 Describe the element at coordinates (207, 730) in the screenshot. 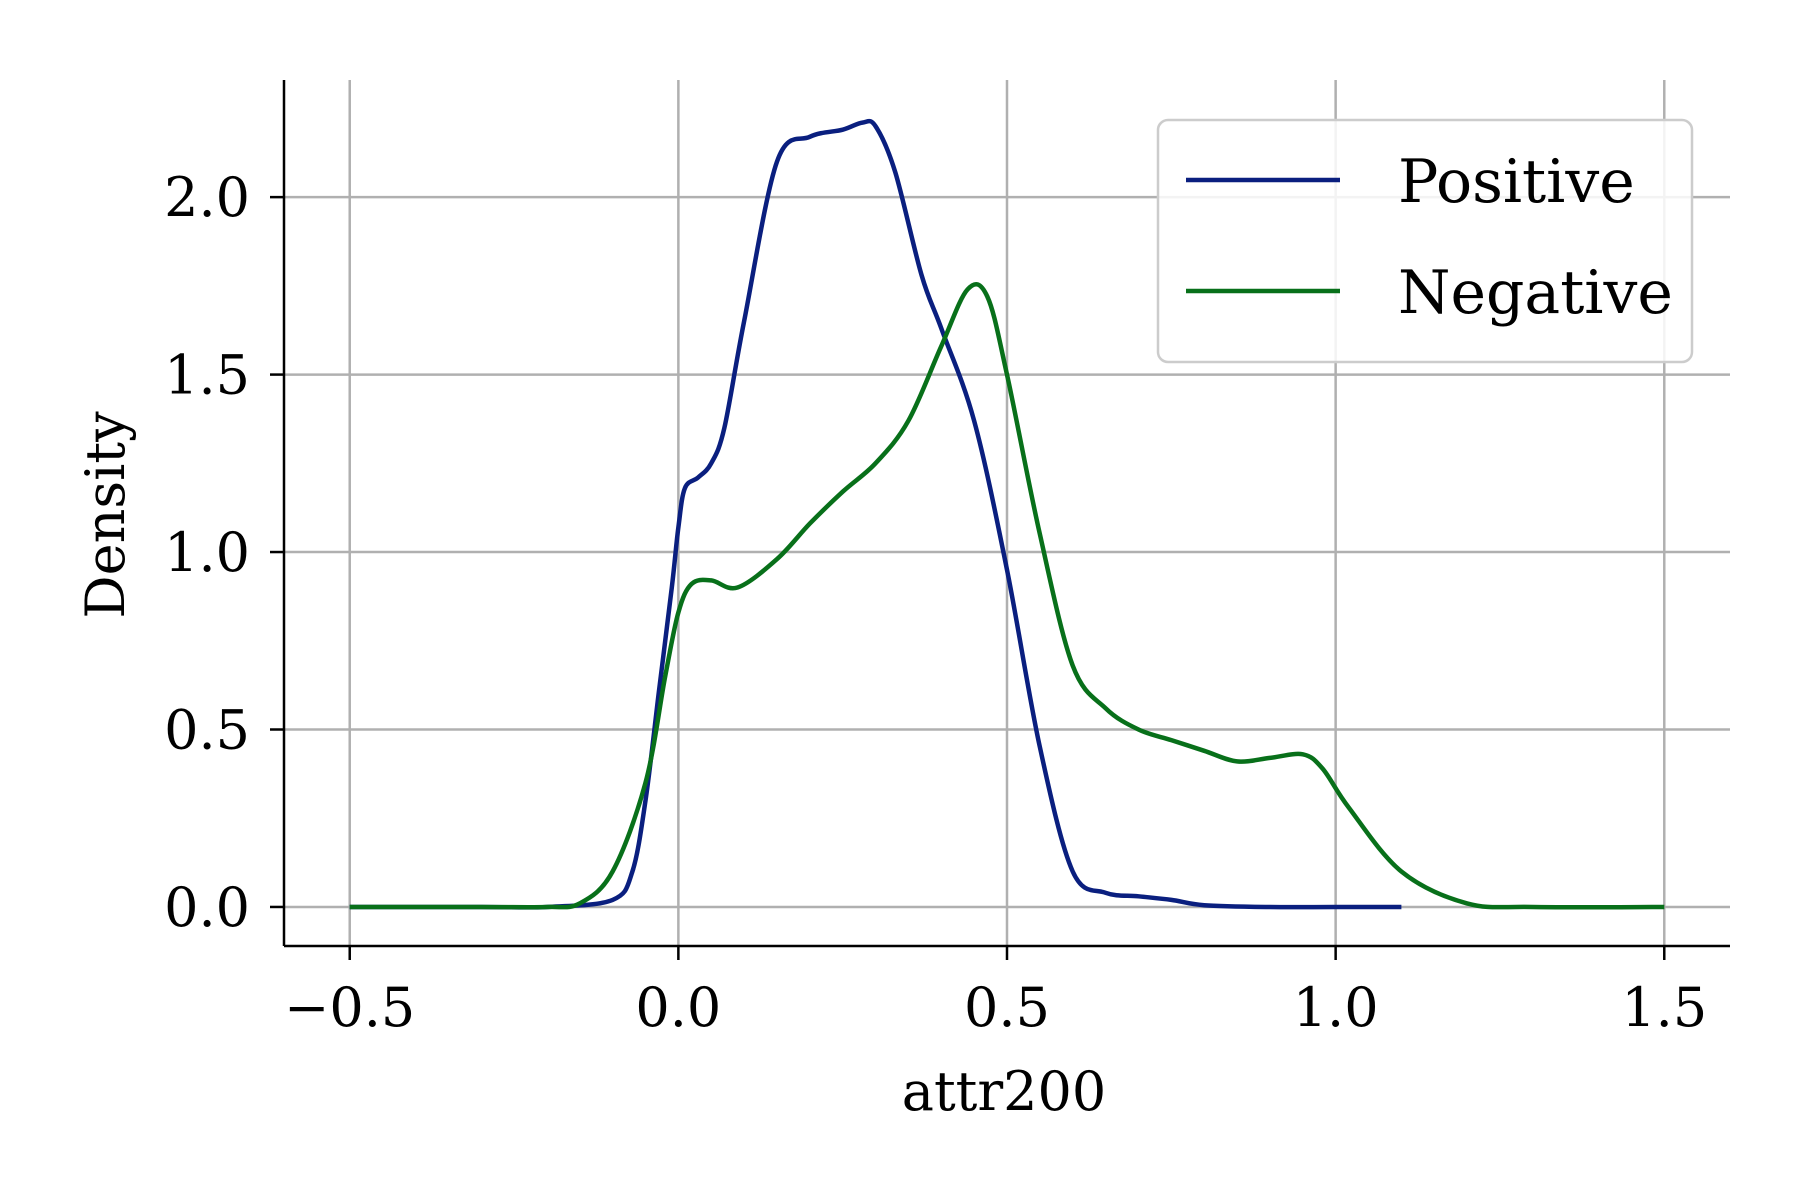

I see `y-tick-label: 0.5` at that location.